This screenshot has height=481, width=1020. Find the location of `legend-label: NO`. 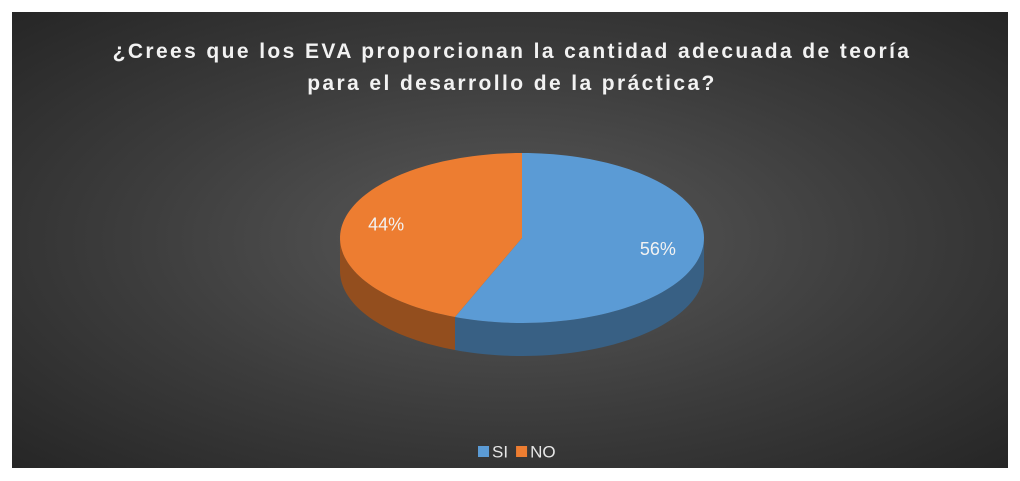

legend-label: NO is located at coordinates (543, 451).